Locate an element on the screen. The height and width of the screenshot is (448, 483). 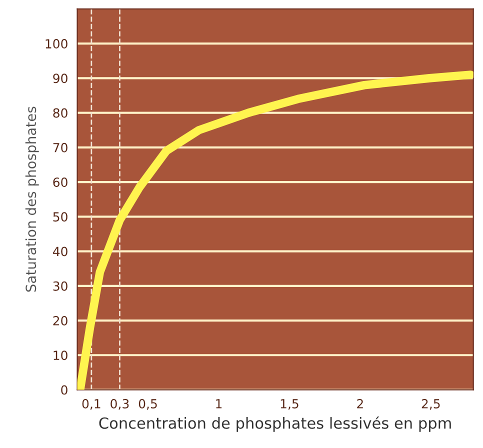
x-tick-label: 0,1 is located at coordinates (91, 404).